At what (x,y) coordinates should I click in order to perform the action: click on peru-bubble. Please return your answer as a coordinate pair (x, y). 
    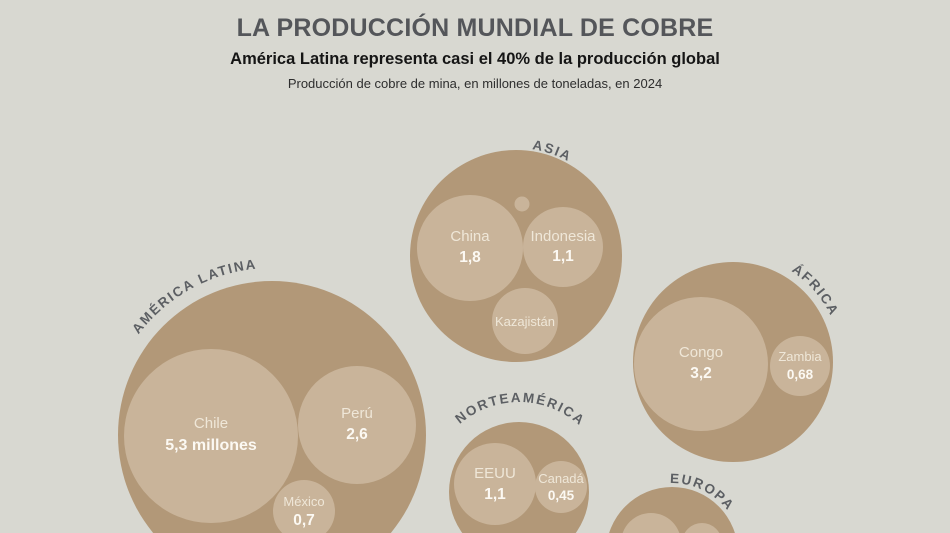
    Looking at the image, I should click on (357, 425).